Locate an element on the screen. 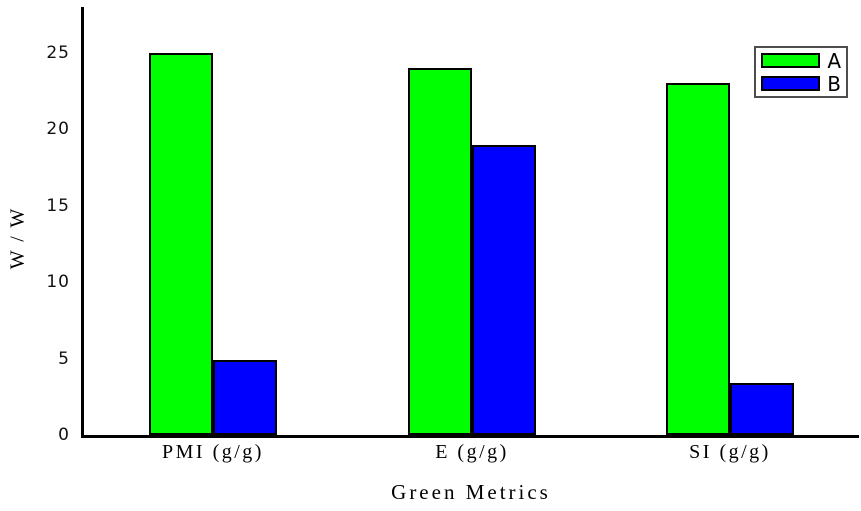 This screenshot has width=861, height=511. x-axis-title: Green Metrics is located at coordinates (471, 492).